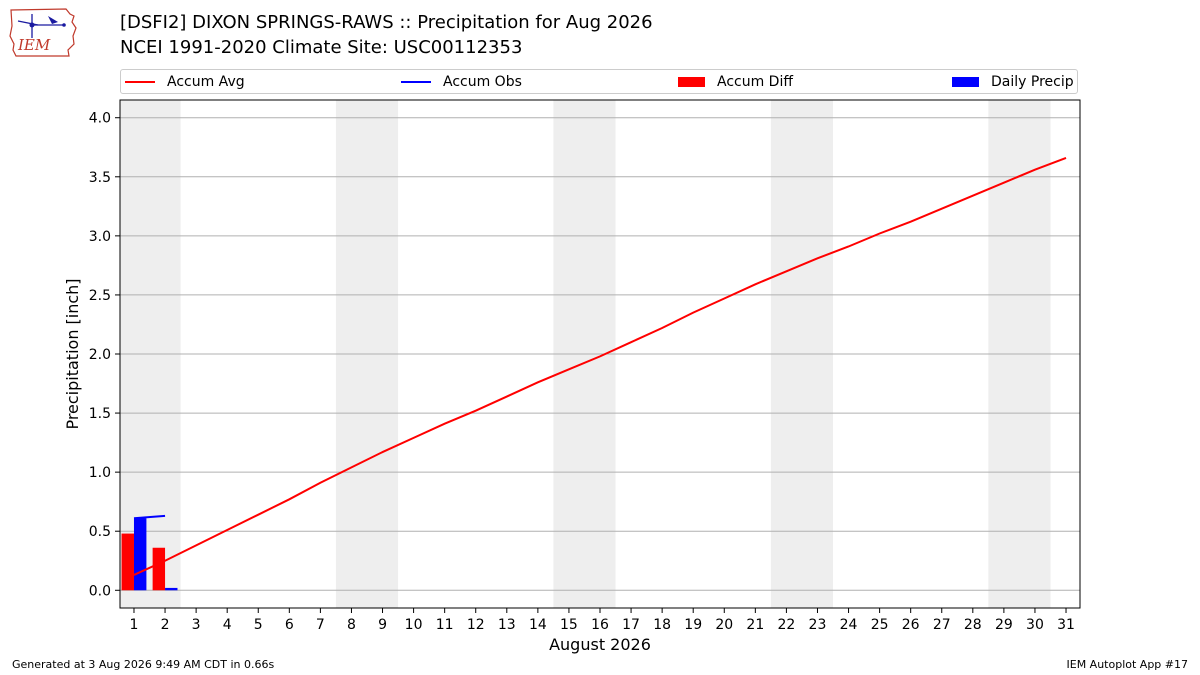 Image resolution: width=1200 pixels, height=675 pixels. What do you see at coordinates (382, 625) in the screenshot?
I see `x-tick-label: 9` at bounding box center [382, 625].